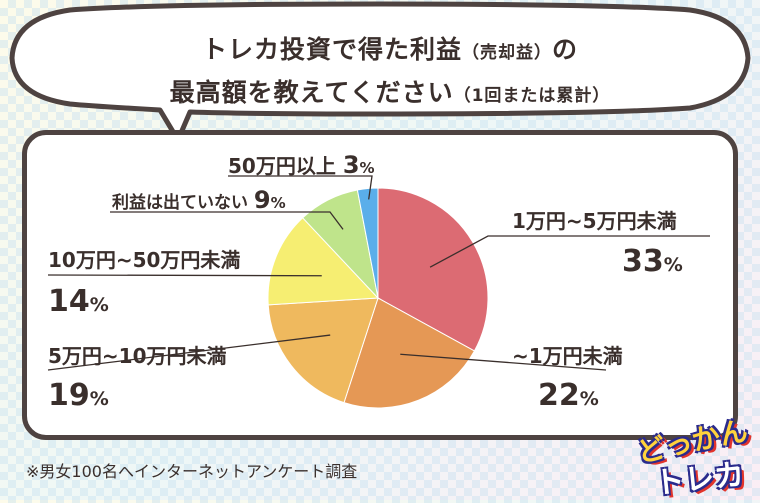 Image resolution: width=760 pixels, height=503 pixels. I want to click on leader-under-1man, so click(503, 362).